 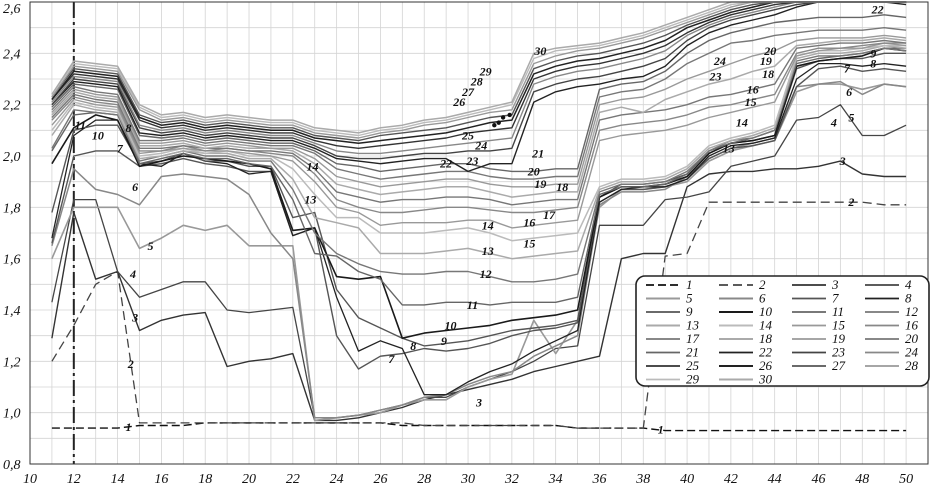 I want to click on legend-entry: 15, so click(x=839, y=325).